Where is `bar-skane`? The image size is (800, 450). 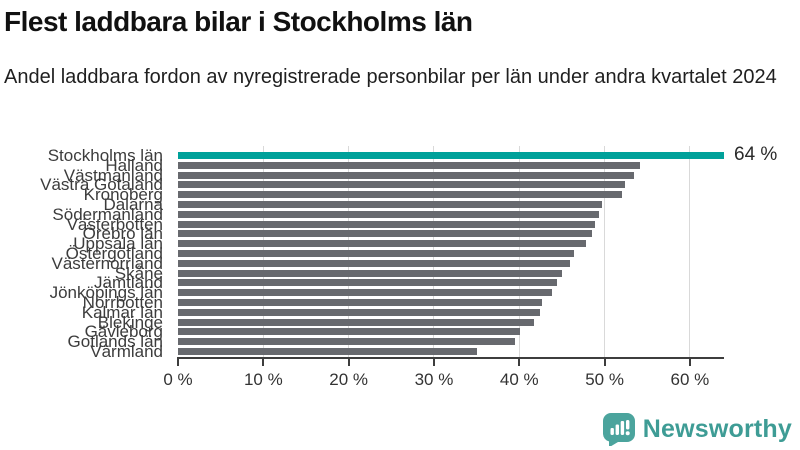 bar-skane is located at coordinates (370, 273).